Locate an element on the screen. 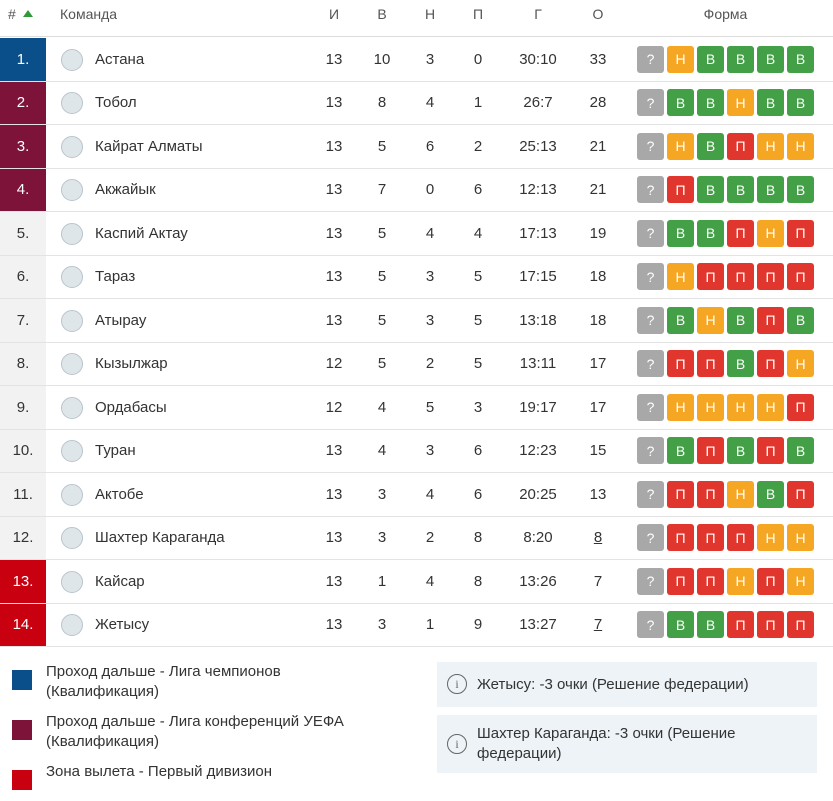 The image size is (833, 801). stat-w: 7 is located at coordinates (382, 190).